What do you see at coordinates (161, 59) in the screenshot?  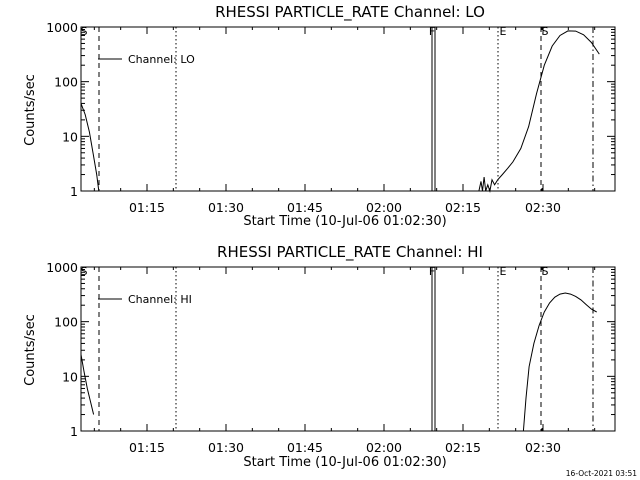 I see `legend-label: Channel: LO` at bounding box center [161, 59].